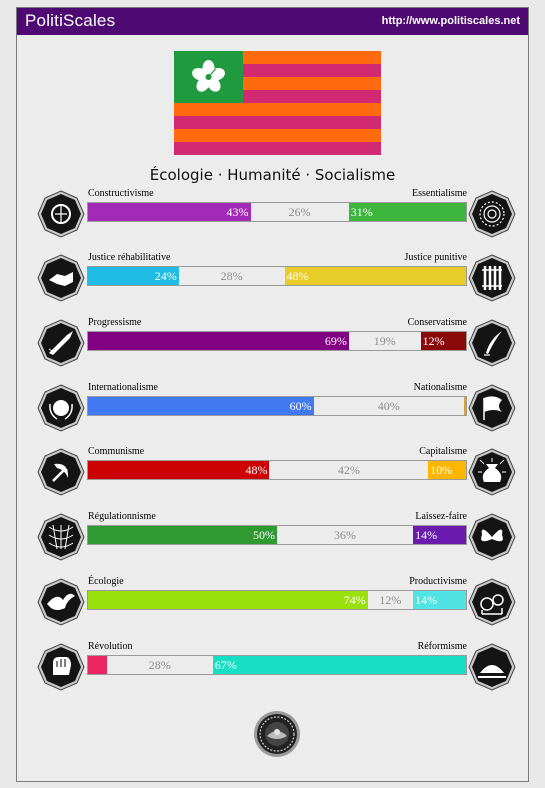  Describe the element at coordinates (437, 322) in the screenshot. I see `axis-right-label: Conservatisme` at that location.